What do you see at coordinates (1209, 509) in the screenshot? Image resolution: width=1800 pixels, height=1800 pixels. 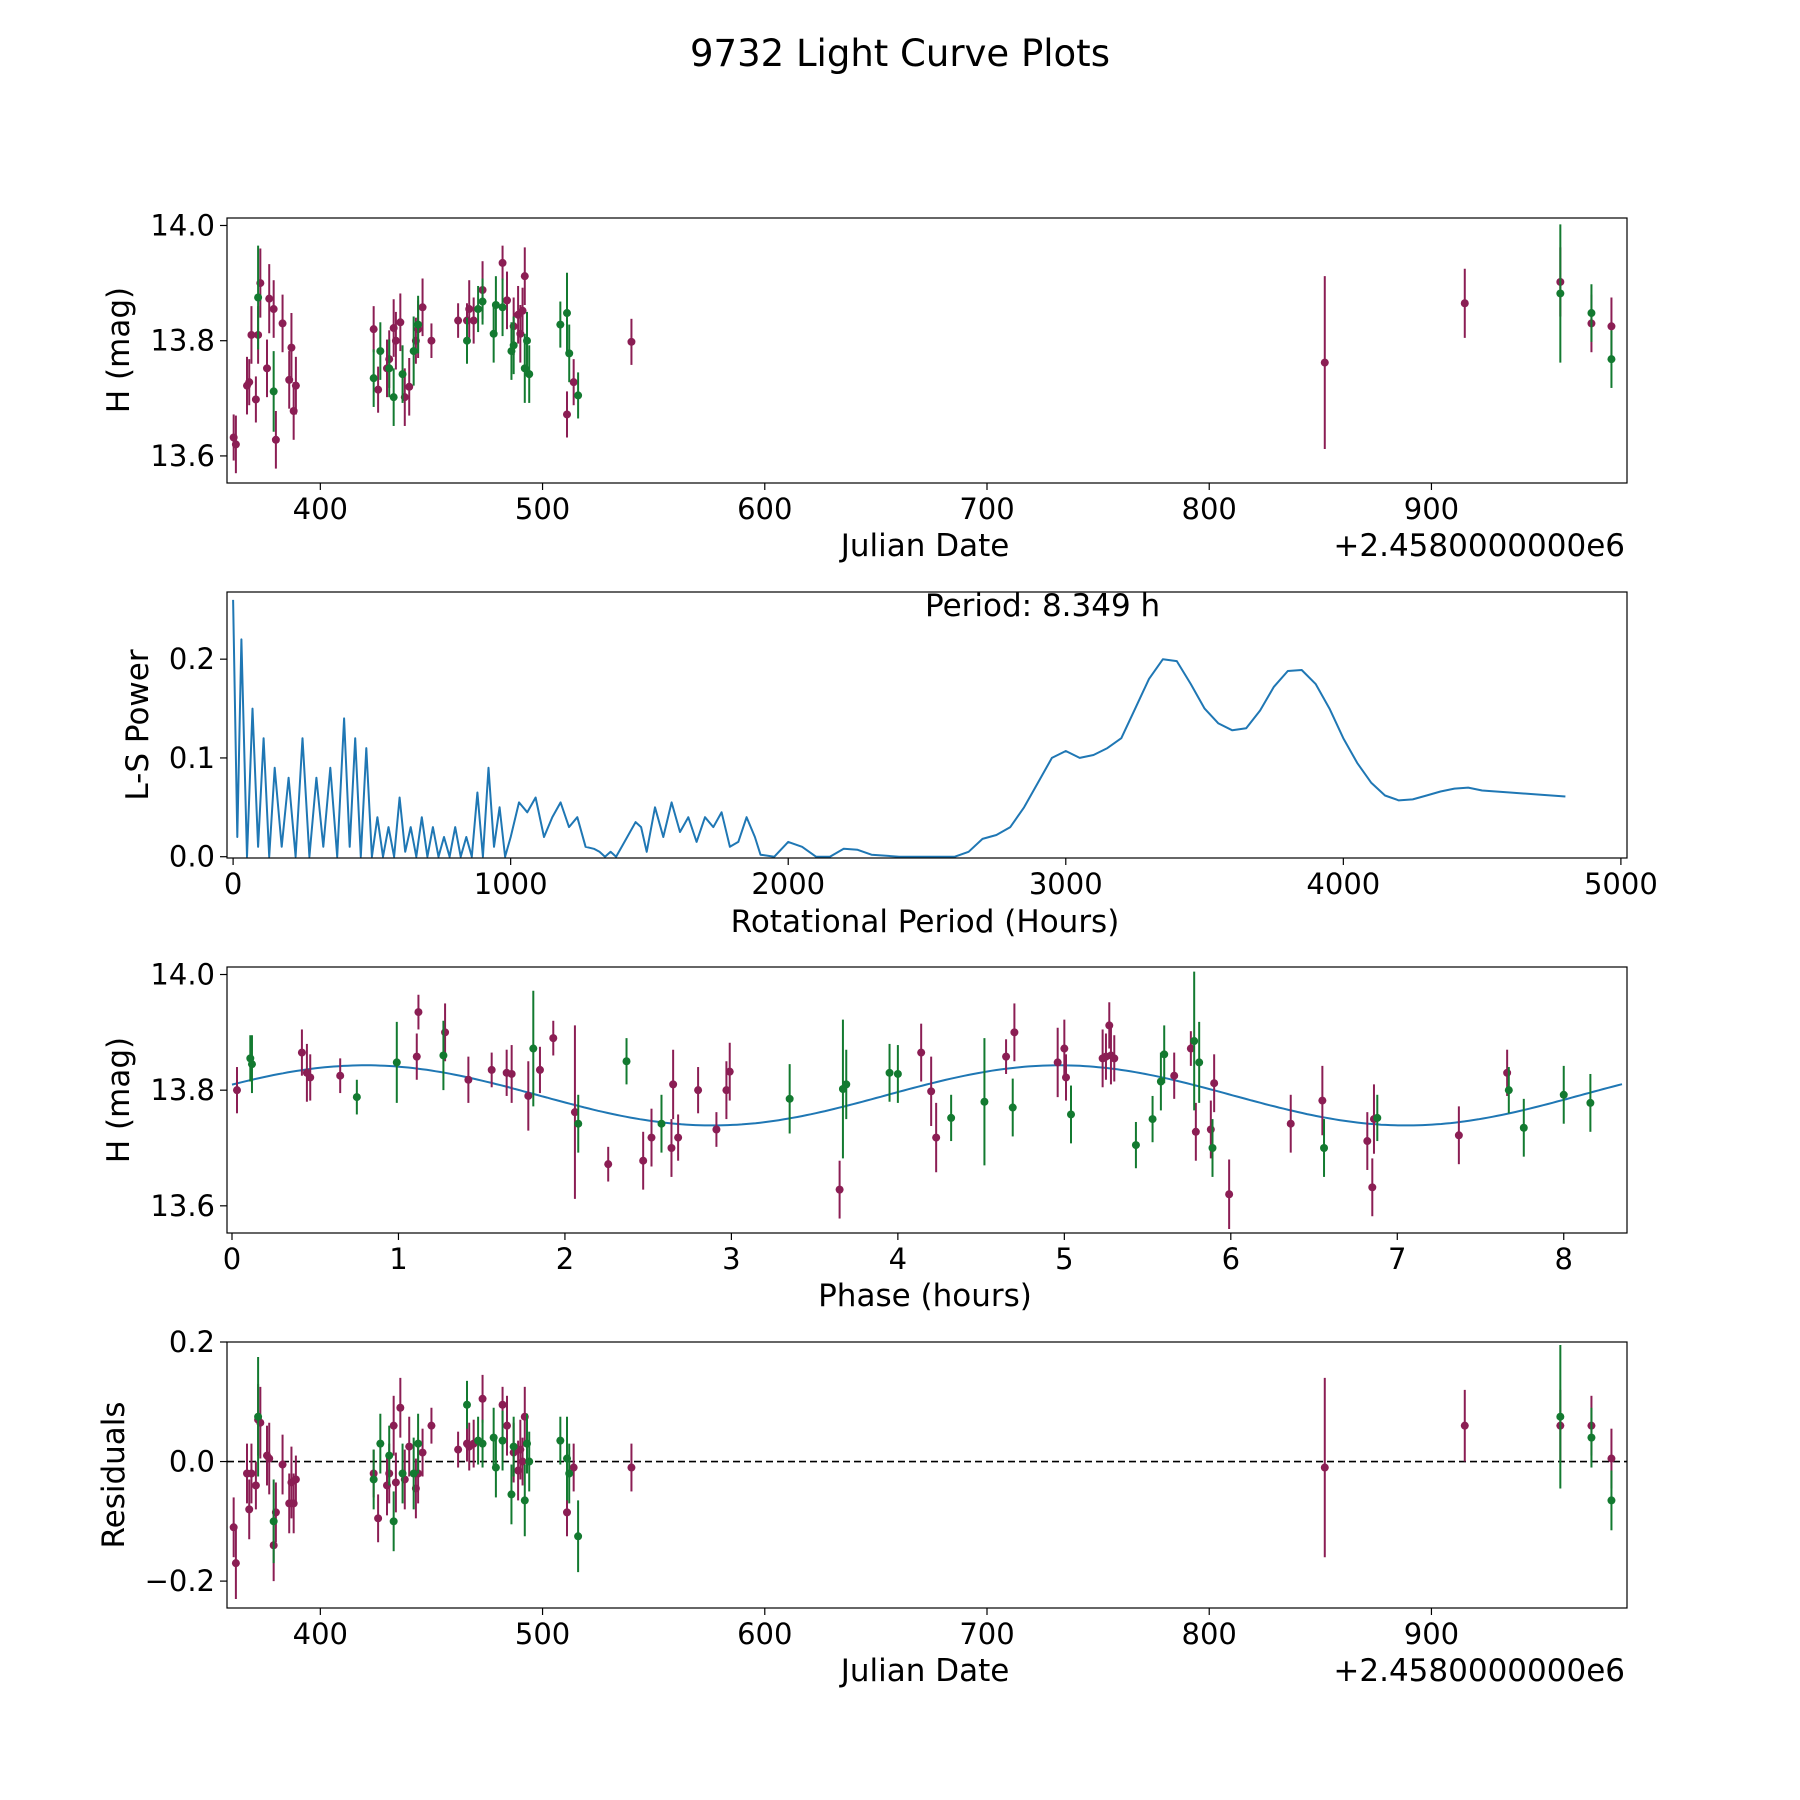 I see `lightcurve-x-tick-label: 800` at bounding box center [1209, 509].